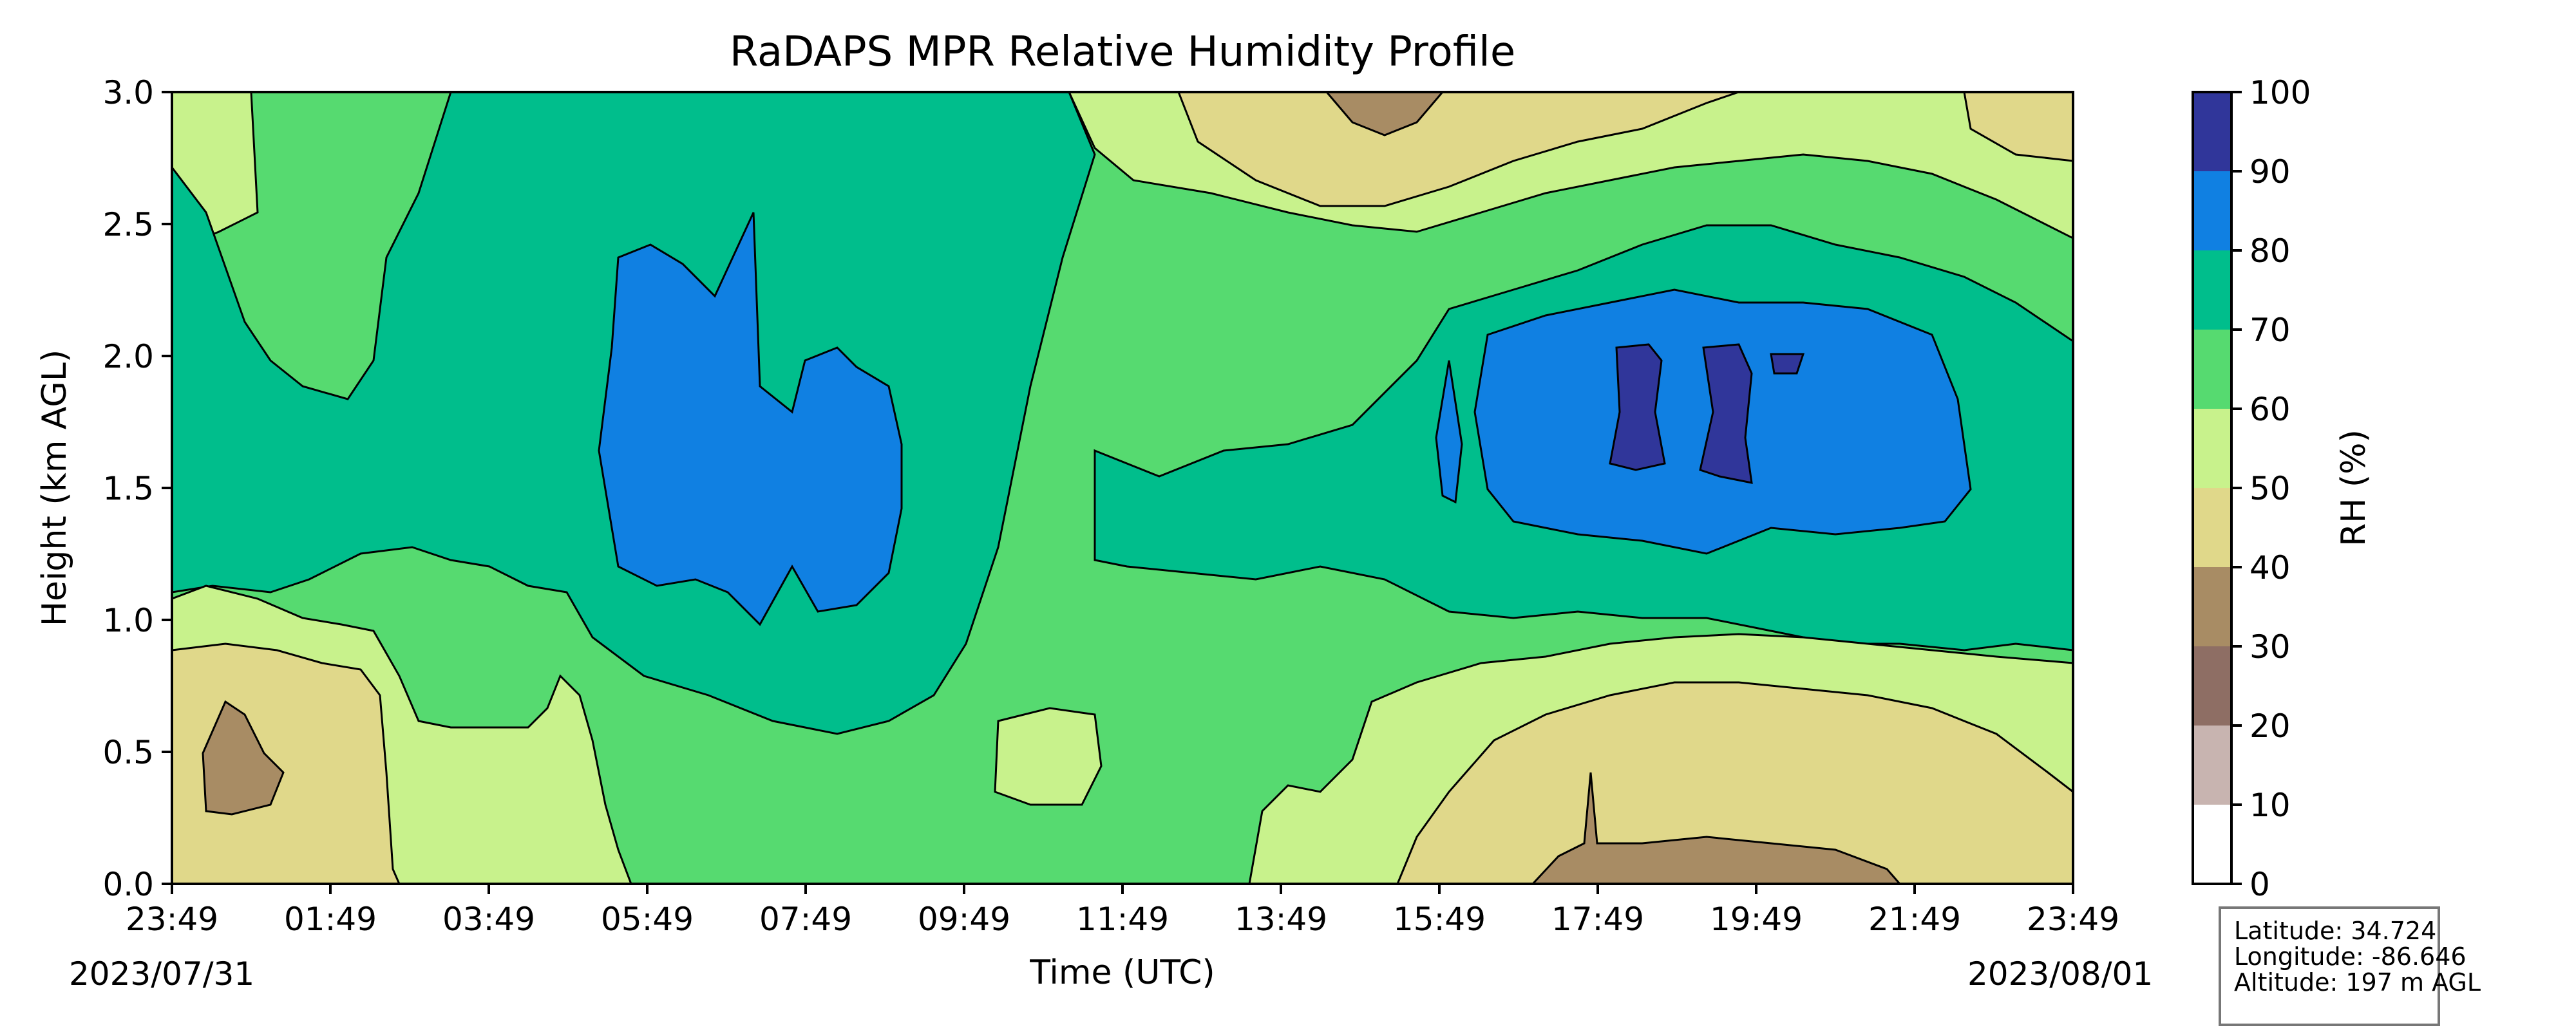 The image size is (2576, 1030). Describe the element at coordinates (2270, 251) in the screenshot. I see `colorbar-tick-label: 80` at that location.